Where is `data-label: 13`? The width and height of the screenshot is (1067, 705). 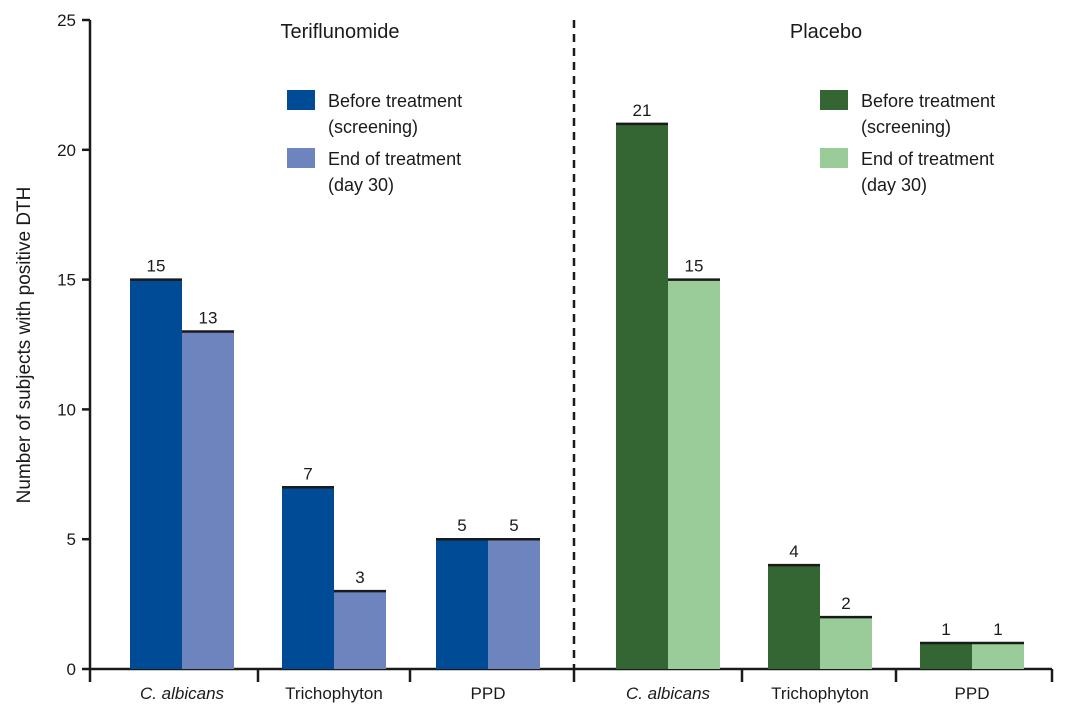
data-label: 13 is located at coordinates (208, 318).